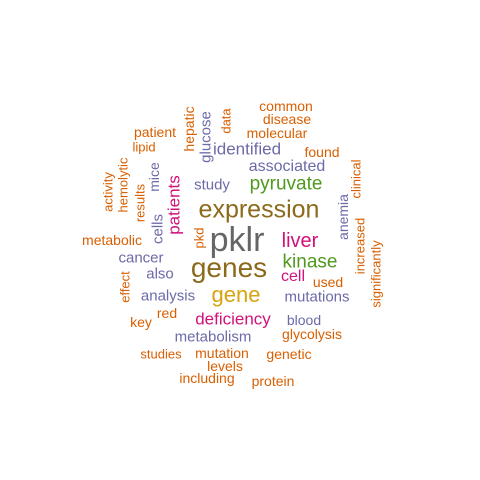  I want to click on word-also: also, so click(160, 274).